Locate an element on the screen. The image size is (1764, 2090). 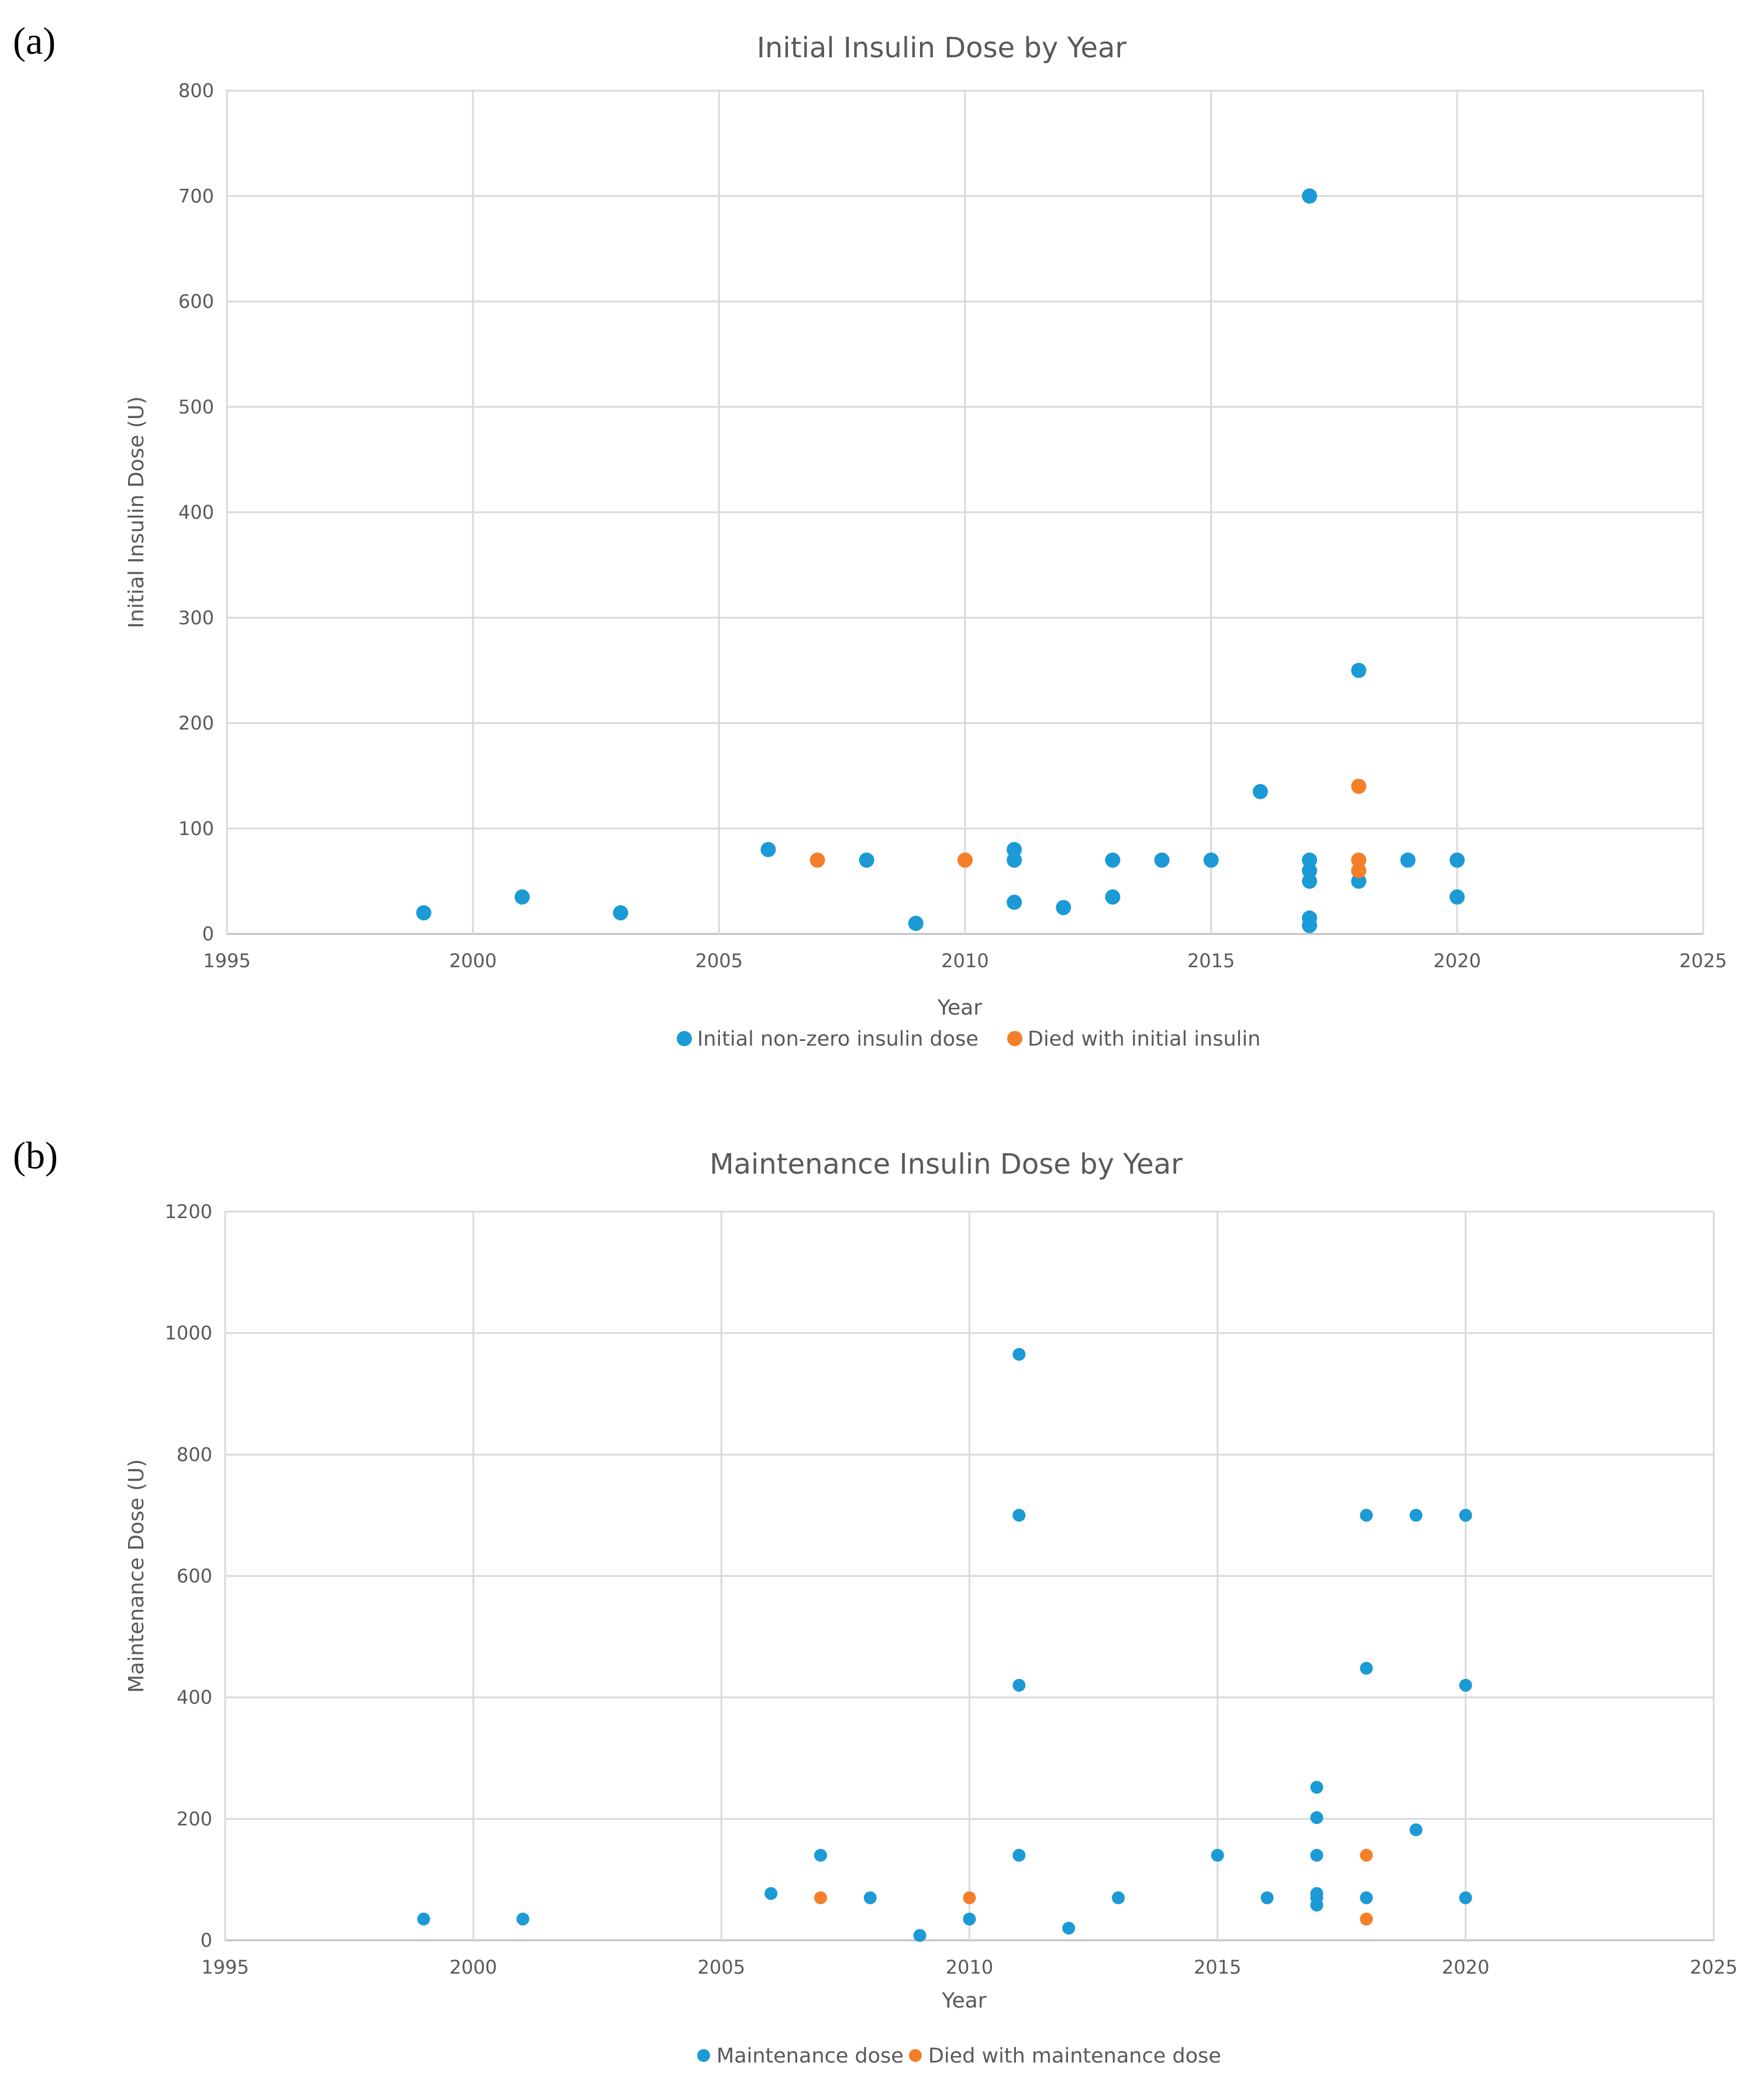
legend-label: Died with initial insulin is located at coordinates (1144, 1039).